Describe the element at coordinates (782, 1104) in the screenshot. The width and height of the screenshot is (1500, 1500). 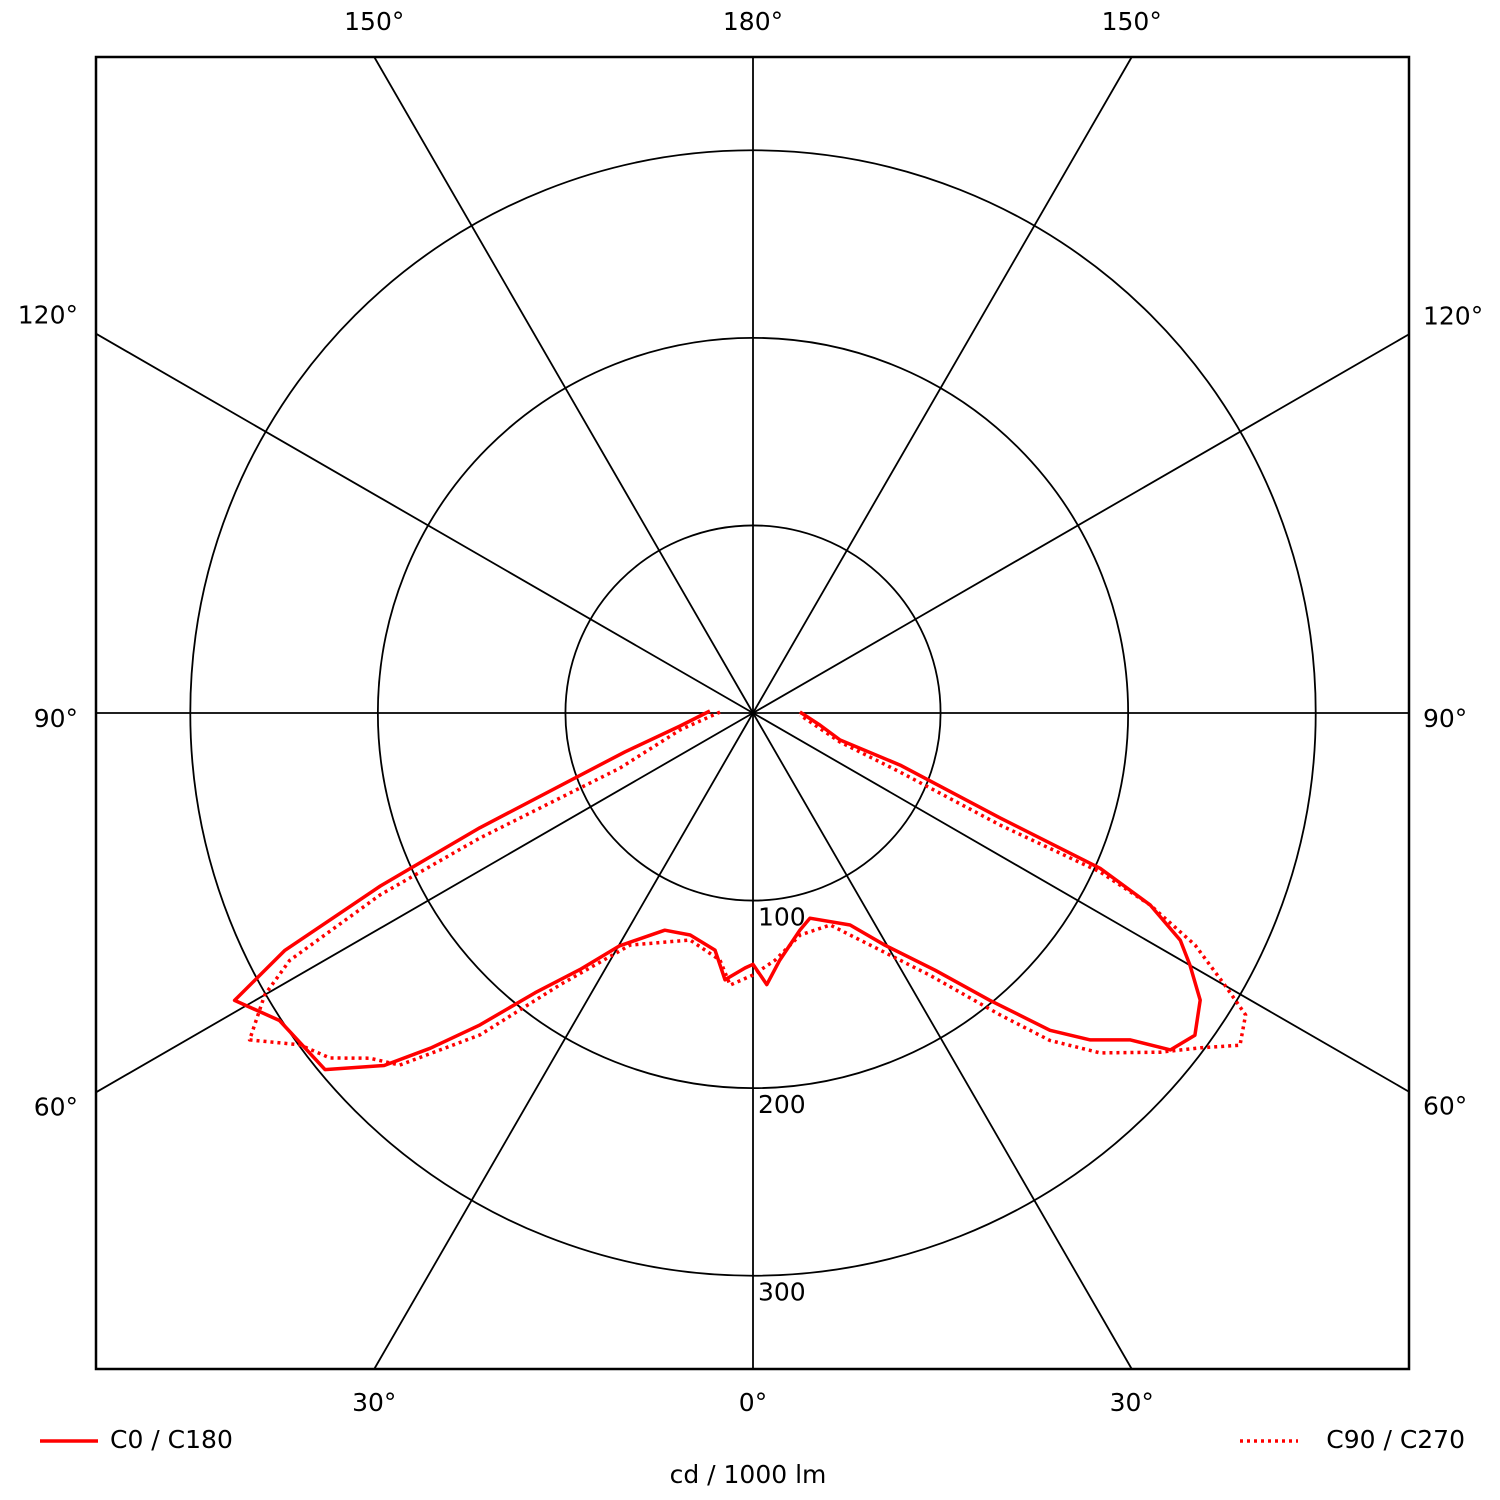
I see `r-tick-label: 200` at that location.